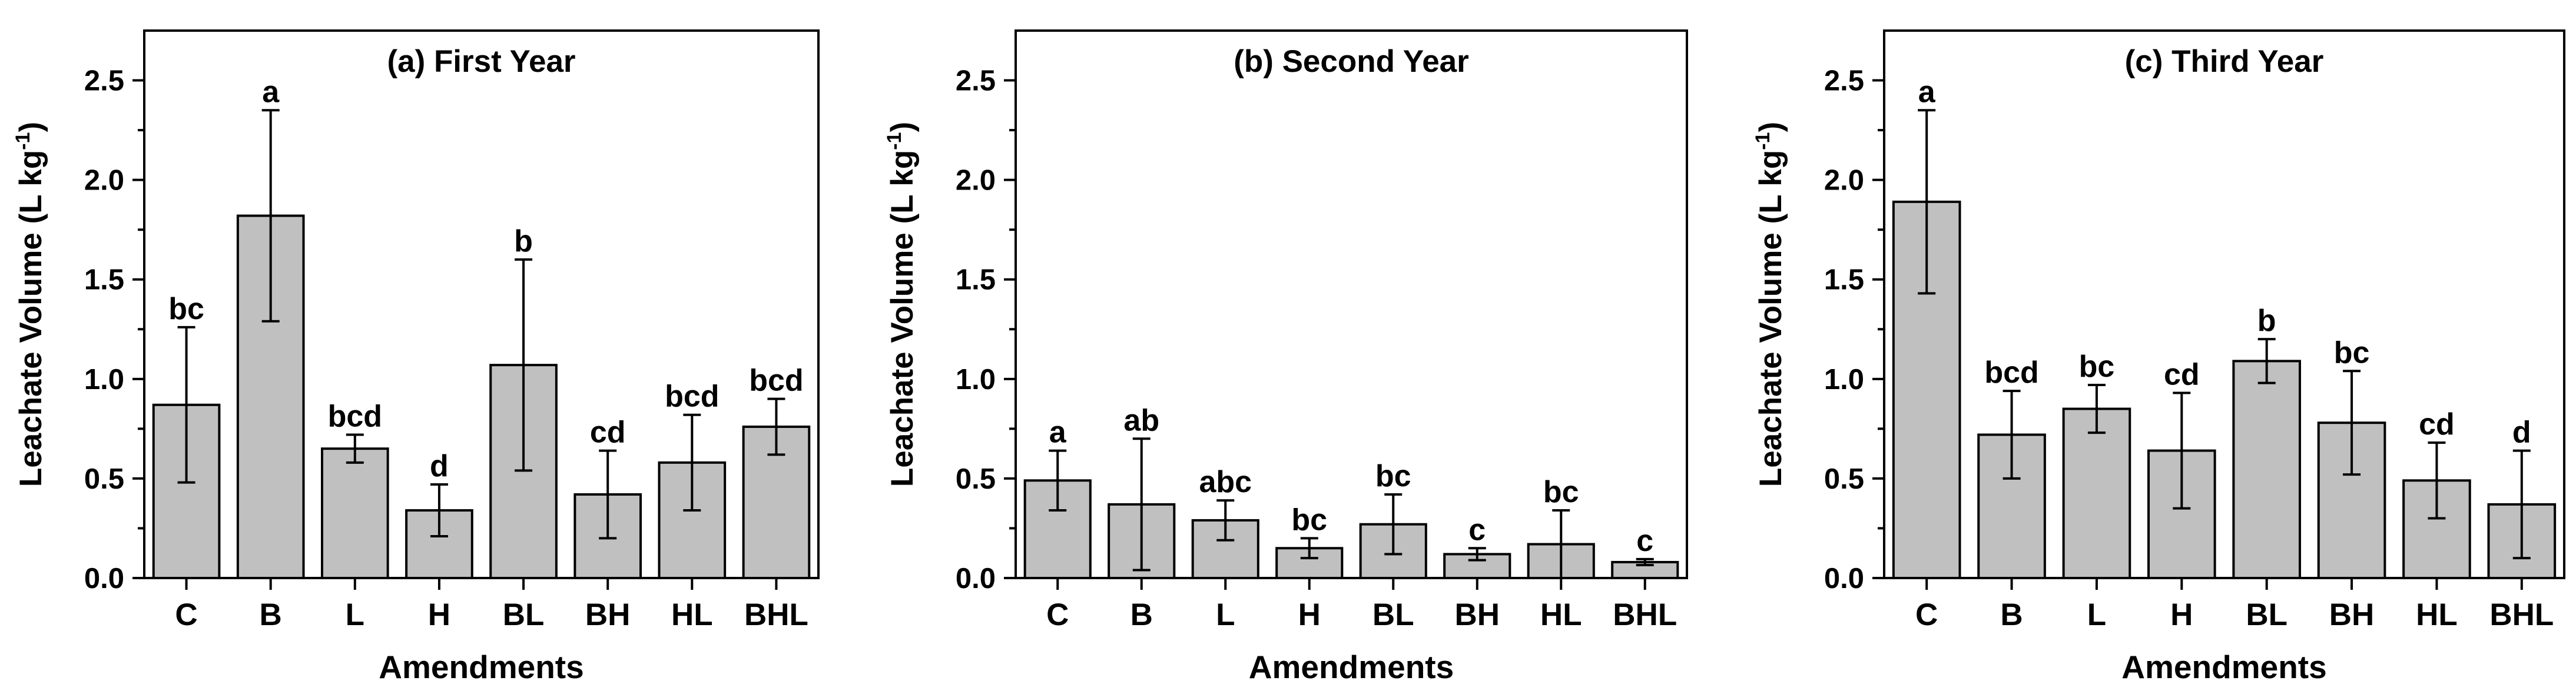  I want to click on chart-title: (a) First Year, so click(481, 61).